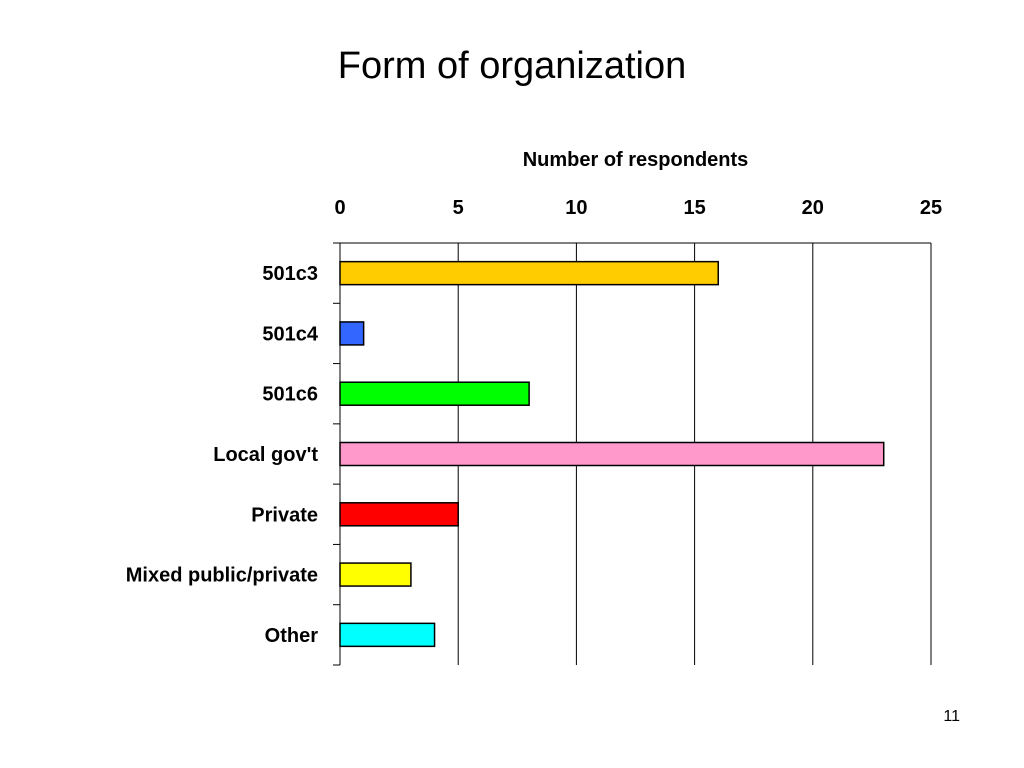 This screenshot has height=768, width=1024. I want to click on x-tick-label: 25, so click(931, 208).